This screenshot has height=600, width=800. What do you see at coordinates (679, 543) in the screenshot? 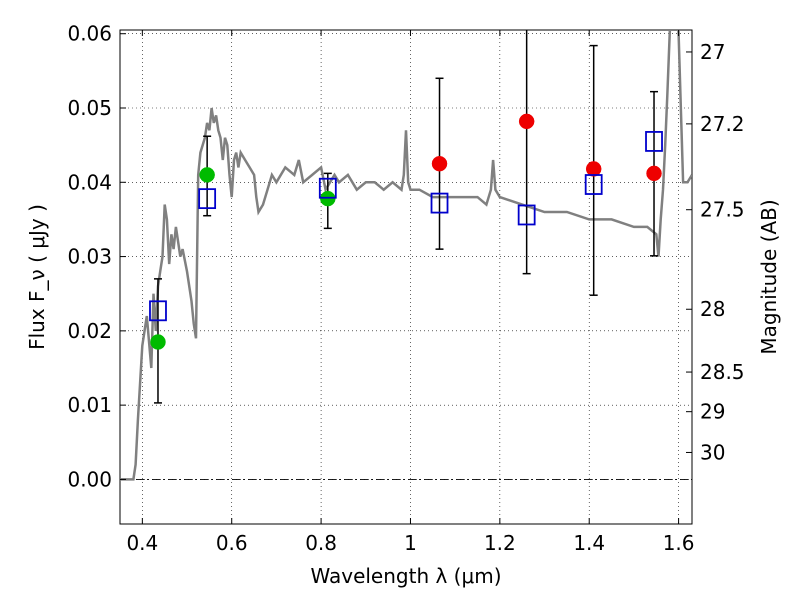
I see `x-tick-label: 1.6` at bounding box center [679, 543].